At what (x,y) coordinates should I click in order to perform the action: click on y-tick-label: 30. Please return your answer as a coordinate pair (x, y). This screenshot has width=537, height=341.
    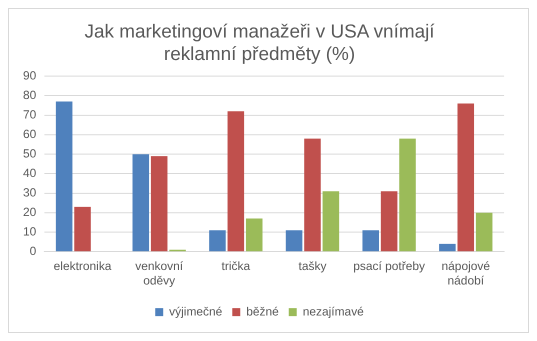
    Looking at the image, I should click on (29, 193).